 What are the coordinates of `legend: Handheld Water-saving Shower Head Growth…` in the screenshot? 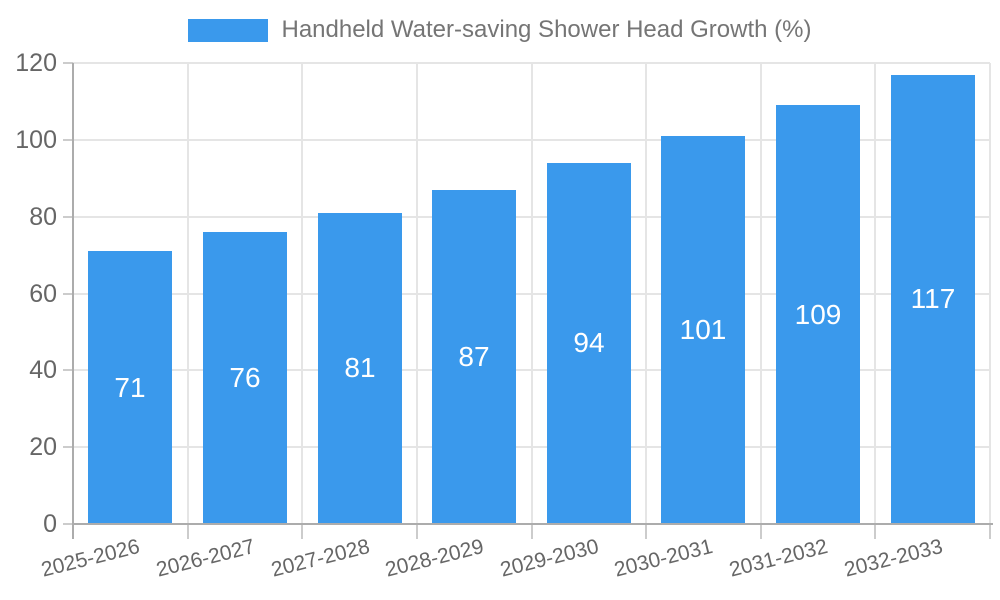 It's located at (500, 30).